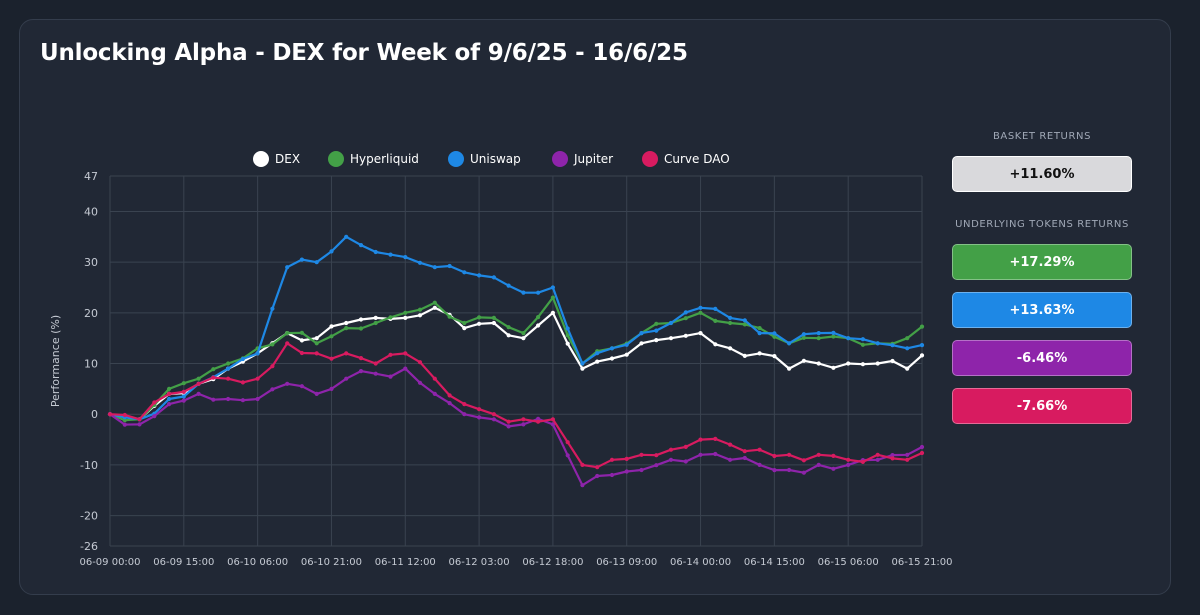  What do you see at coordinates (495, 159) in the screenshot?
I see `legend-item-label: Uniswap` at bounding box center [495, 159].